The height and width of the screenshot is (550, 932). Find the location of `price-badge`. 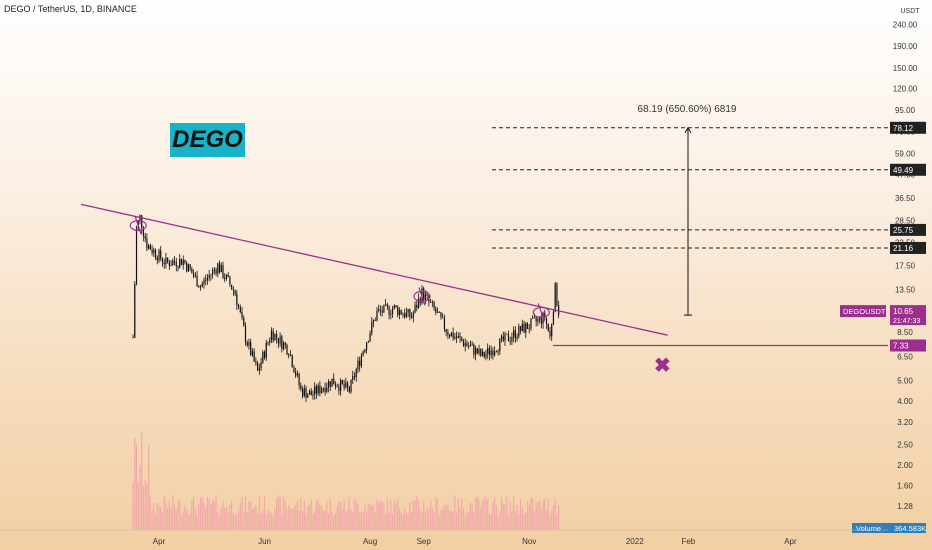

price-badge is located at coordinates (908, 229).